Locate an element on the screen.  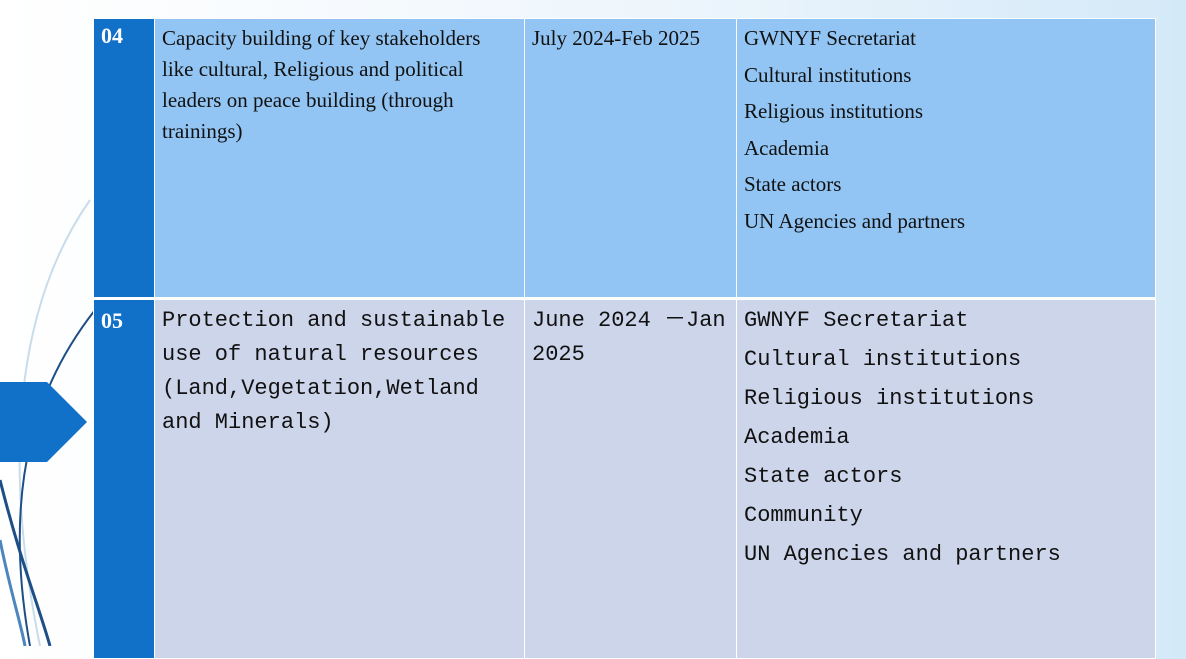
row-number: 04 is located at coordinates (124, 159).